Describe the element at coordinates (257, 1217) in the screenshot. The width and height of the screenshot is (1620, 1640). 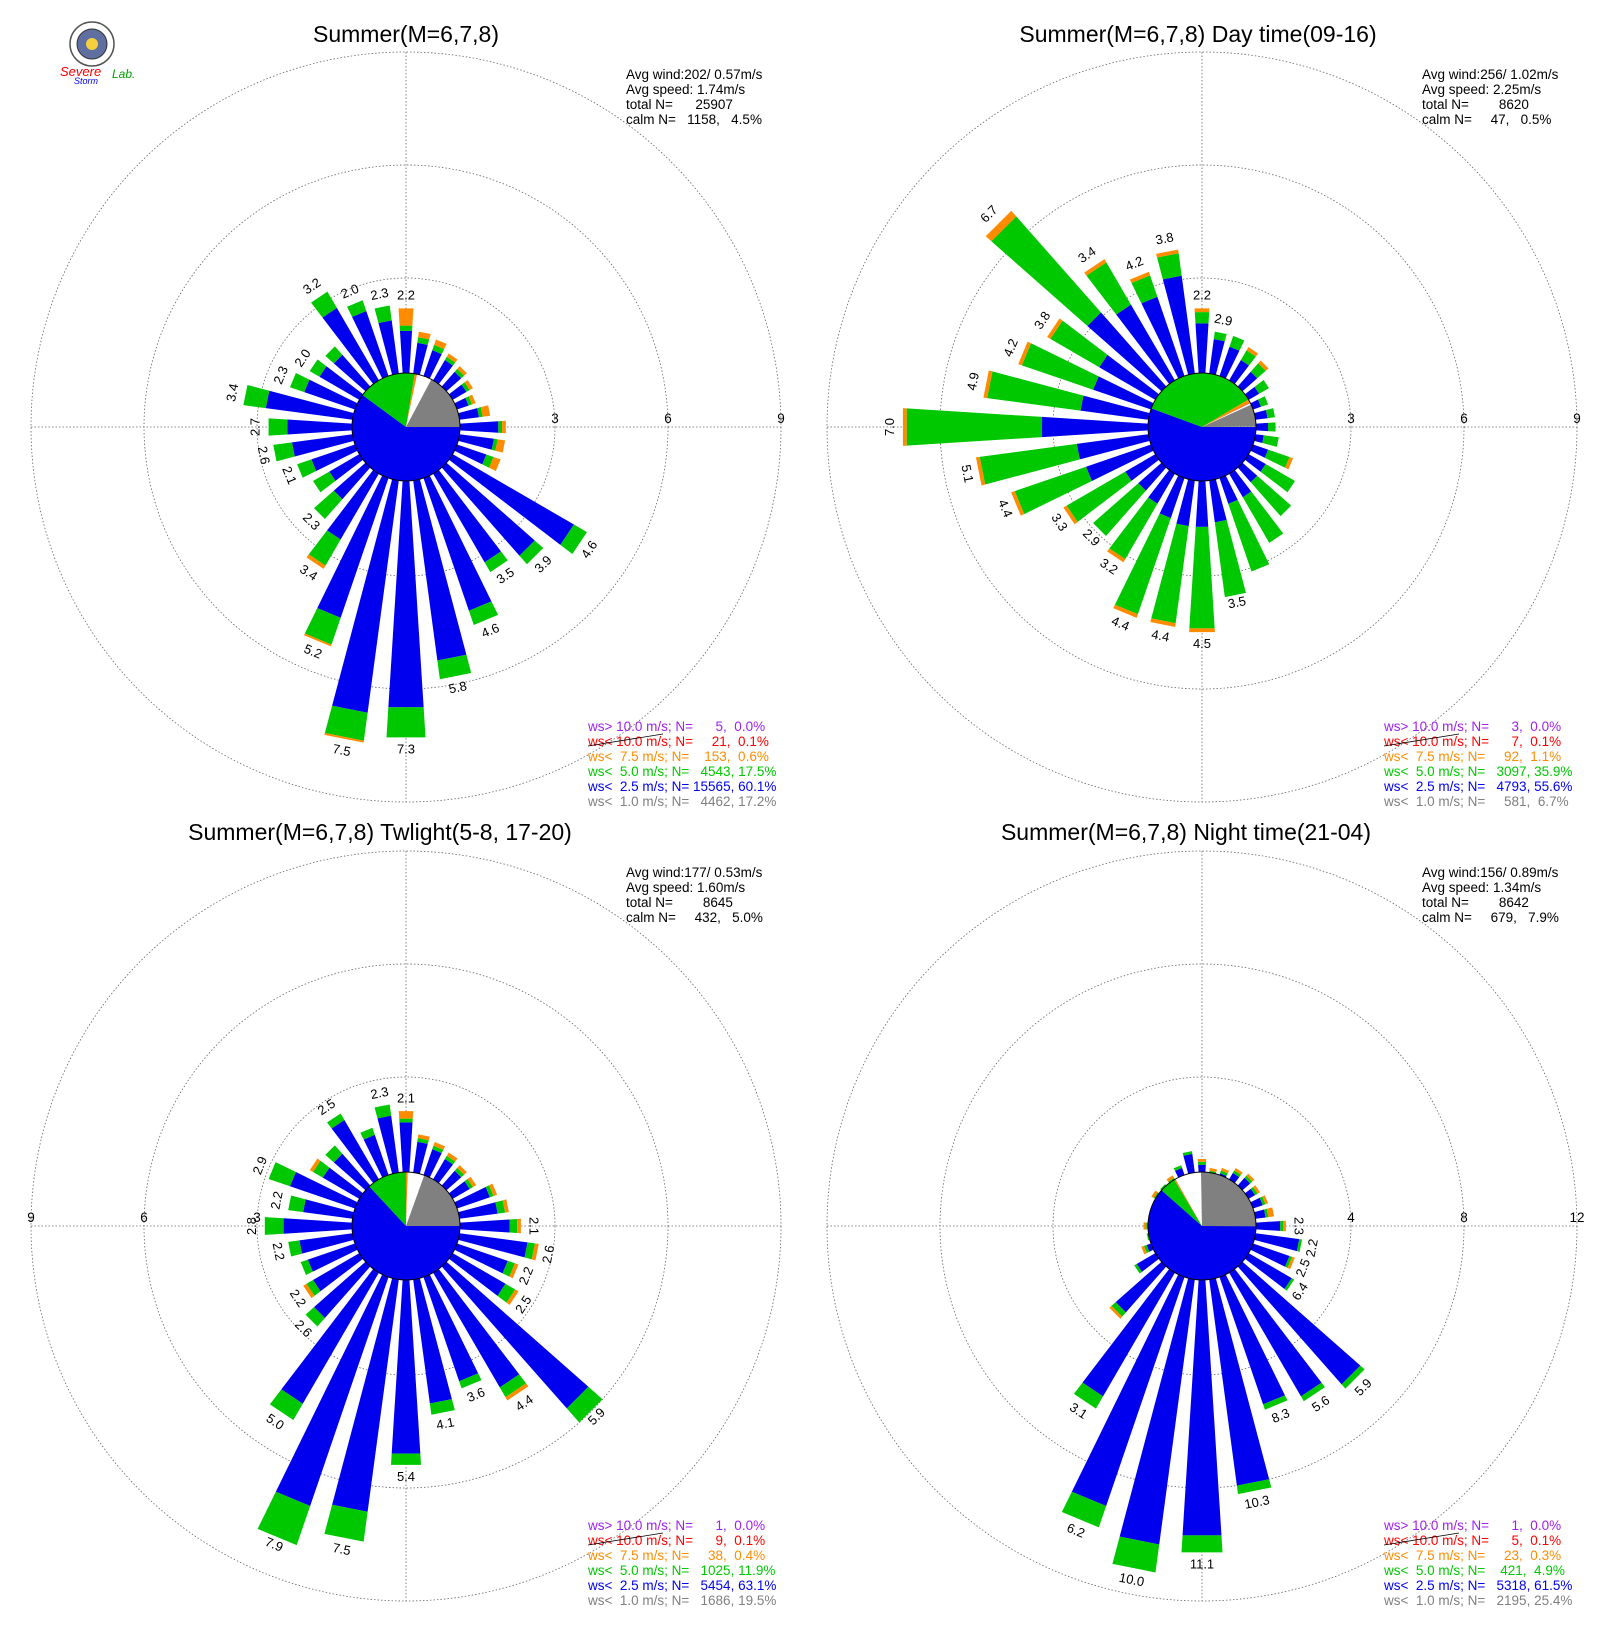
I see `ring-label: 3` at that location.